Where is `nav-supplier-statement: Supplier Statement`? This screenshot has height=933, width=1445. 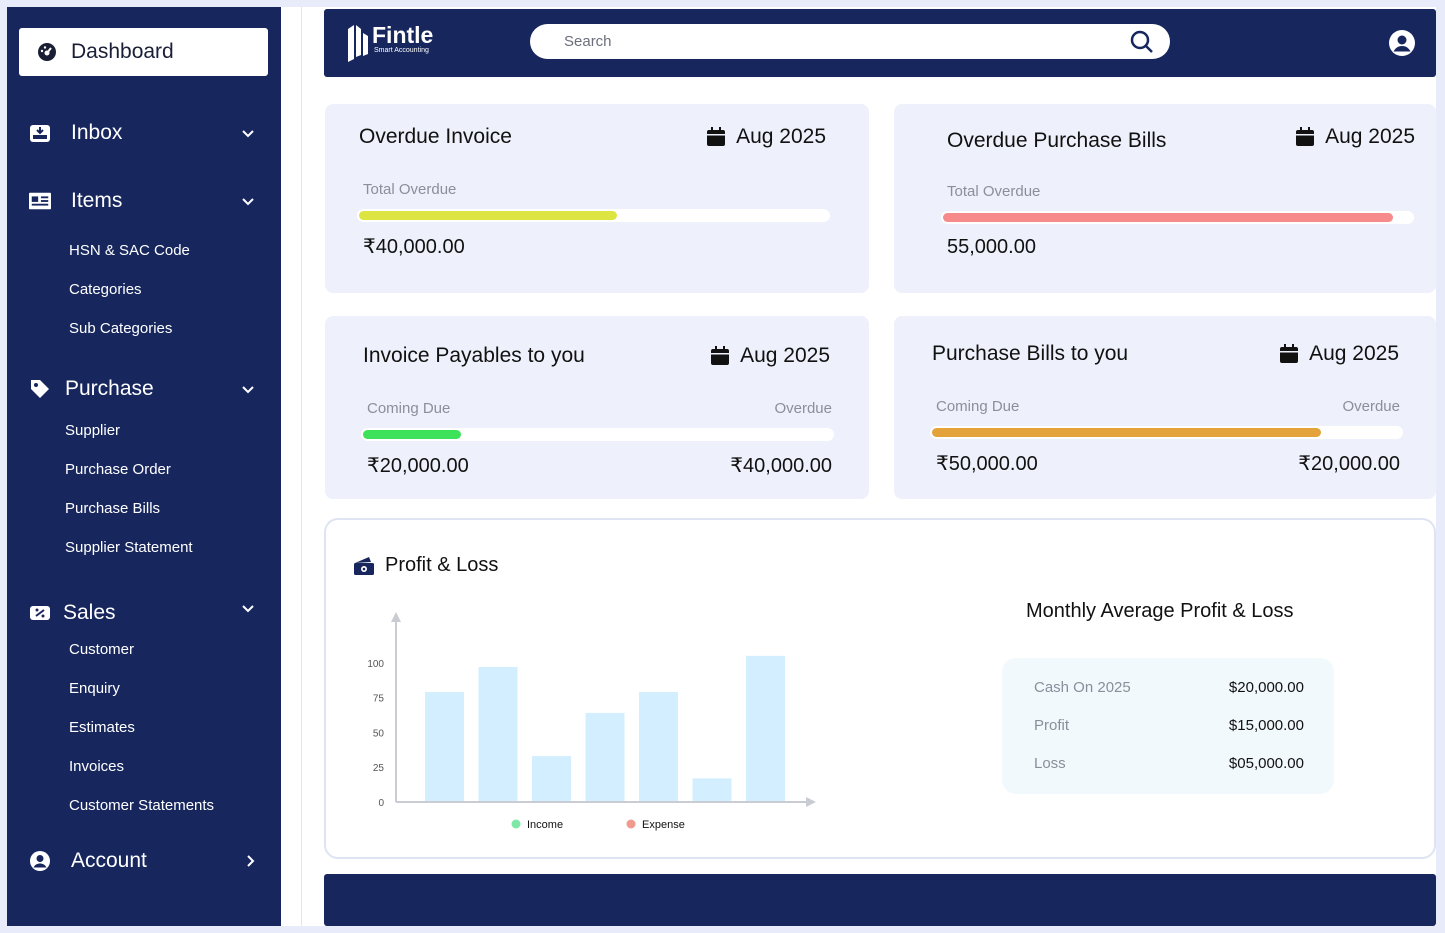 nav-supplier-statement: Supplier Statement is located at coordinates (129, 547).